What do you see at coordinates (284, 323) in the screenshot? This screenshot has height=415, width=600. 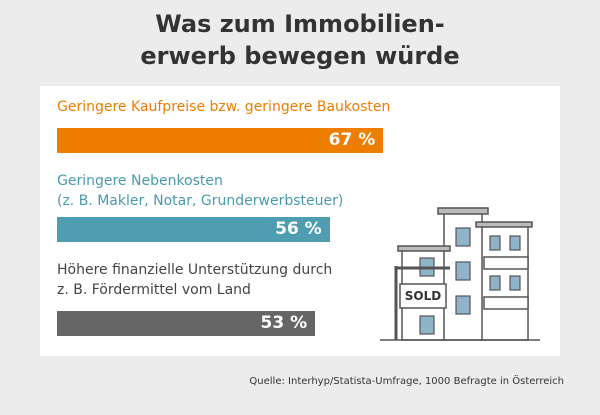 I see `value-label: 53 %` at bounding box center [284, 323].